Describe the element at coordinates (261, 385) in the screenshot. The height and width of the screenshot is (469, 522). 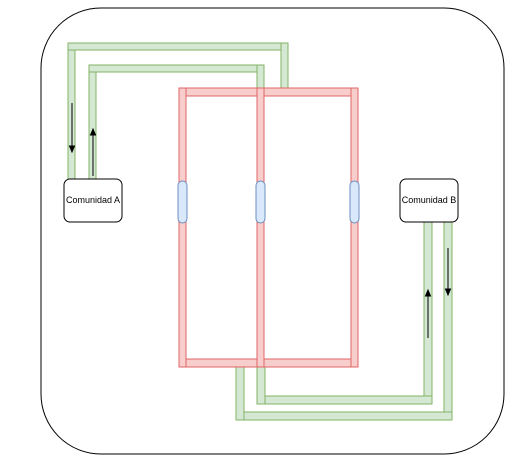
I see `green-pipe-b-inner-up` at that location.